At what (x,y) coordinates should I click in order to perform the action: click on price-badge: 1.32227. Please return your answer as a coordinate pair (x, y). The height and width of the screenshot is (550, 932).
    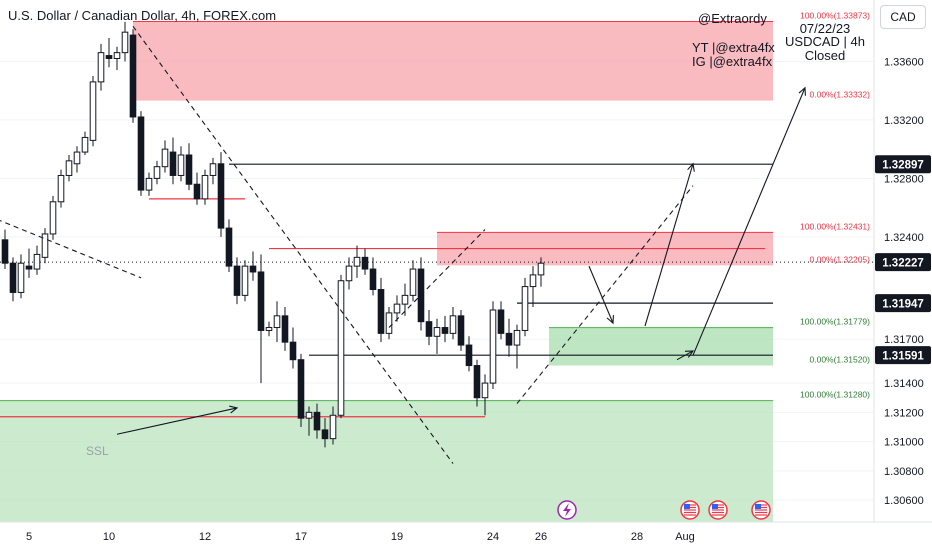
    Looking at the image, I should click on (903, 262).